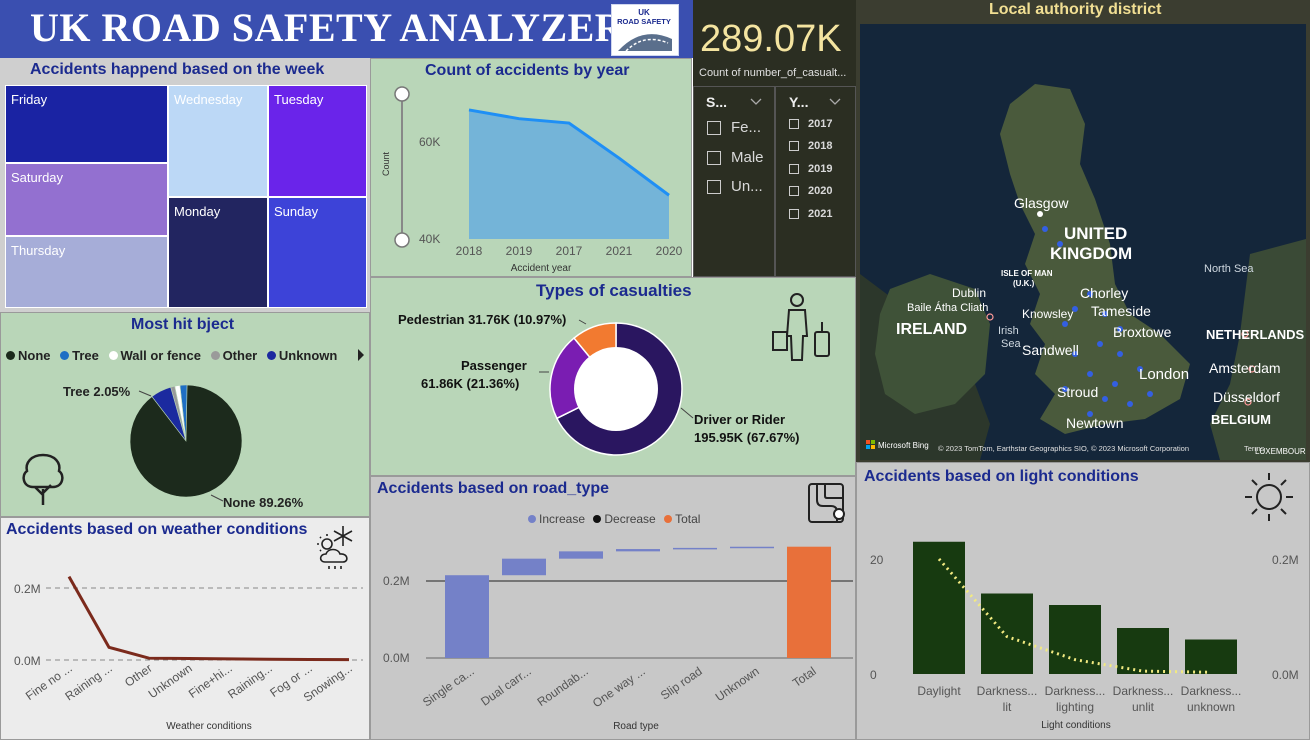 This screenshot has width=1312, height=741. What do you see at coordinates (429, 239) in the screenshot?
I see `svg-text: 40K` at bounding box center [429, 239].